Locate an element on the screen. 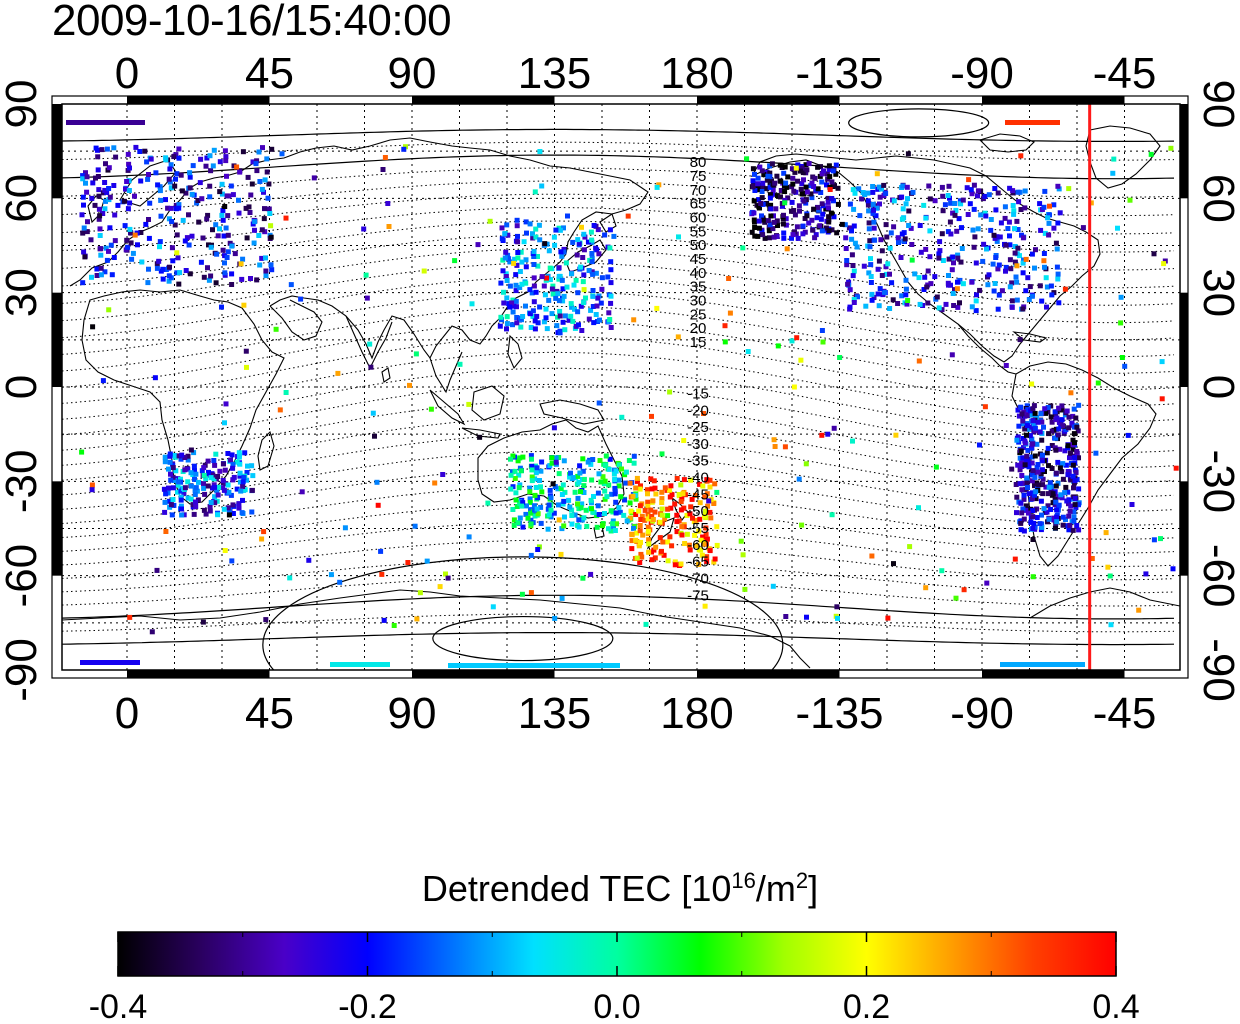  colorbar-ticks: -0.4 -0.2 0.0 0.2 0.4 is located at coordinates (614, 978).